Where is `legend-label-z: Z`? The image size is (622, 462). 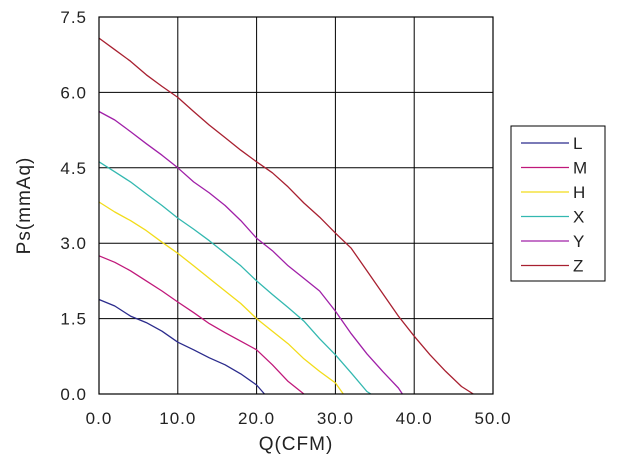 legend-label-z: Z is located at coordinates (578, 266).